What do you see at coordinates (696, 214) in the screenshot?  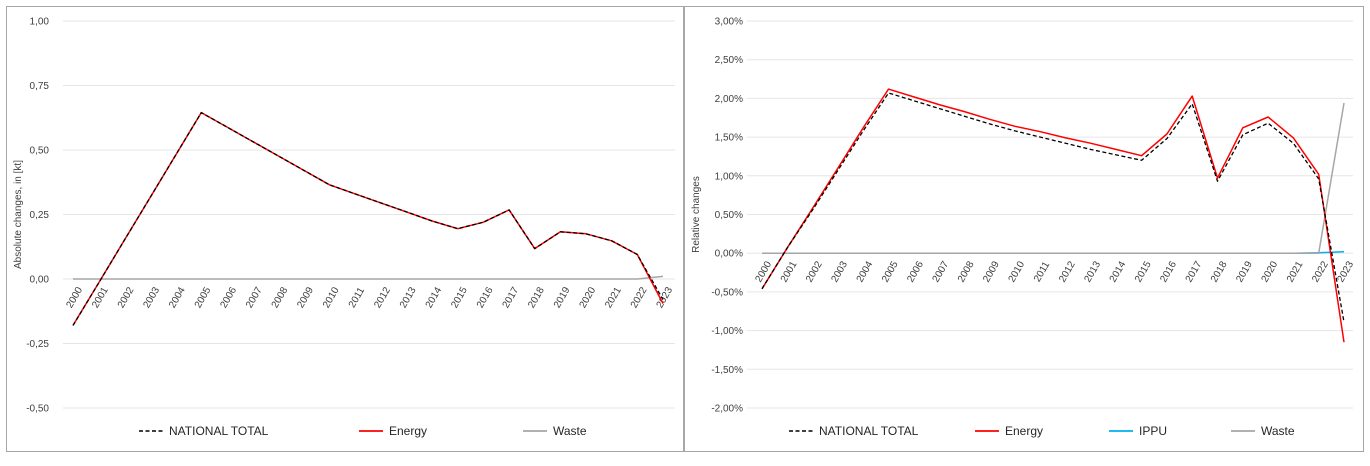 I see `y-axis-title: Relative changes` at bounding box center [696, 214].